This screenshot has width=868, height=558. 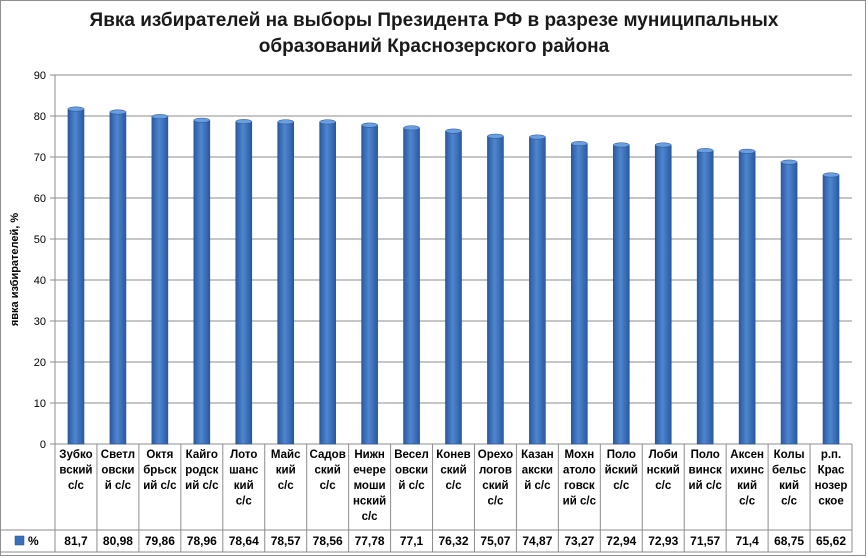 I want to click on y-tick-label: 60, so click(x=40, y=199).